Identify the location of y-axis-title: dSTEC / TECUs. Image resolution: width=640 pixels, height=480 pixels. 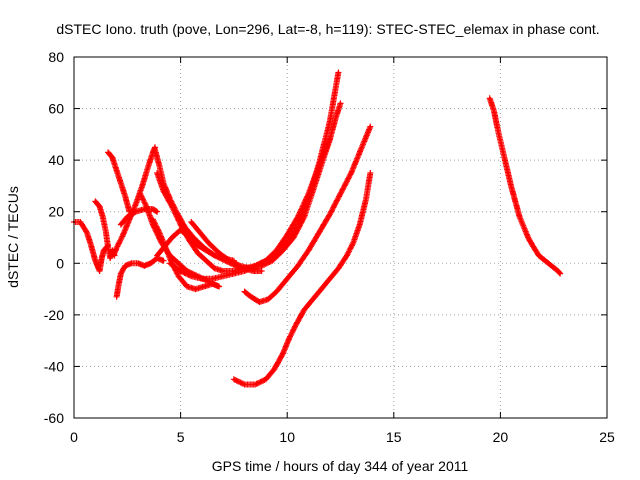
(13, 237).